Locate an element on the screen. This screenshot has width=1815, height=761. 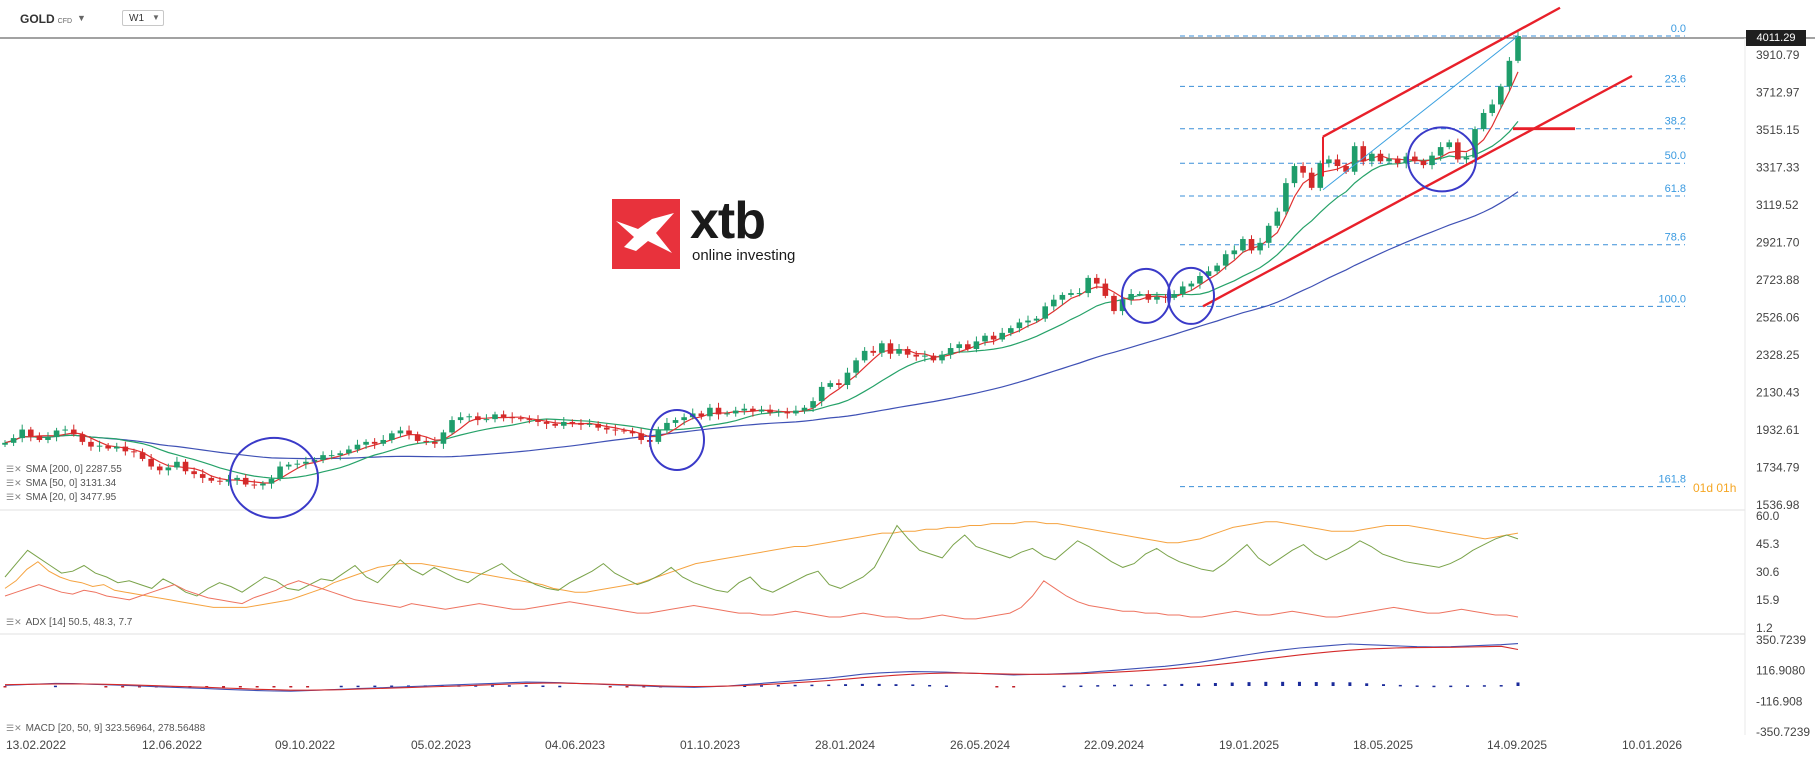
date-tick-label: 04.06.2023 is located at coordinates (575, 745).